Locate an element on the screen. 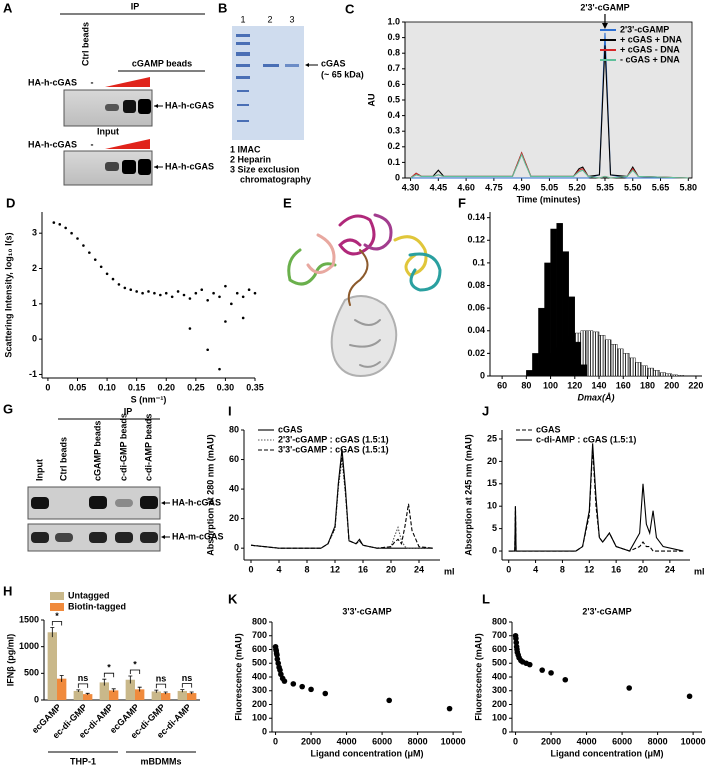 This screenshot has height=772, width=708. y-axis-label: AU is located at coordinates (371, 100).